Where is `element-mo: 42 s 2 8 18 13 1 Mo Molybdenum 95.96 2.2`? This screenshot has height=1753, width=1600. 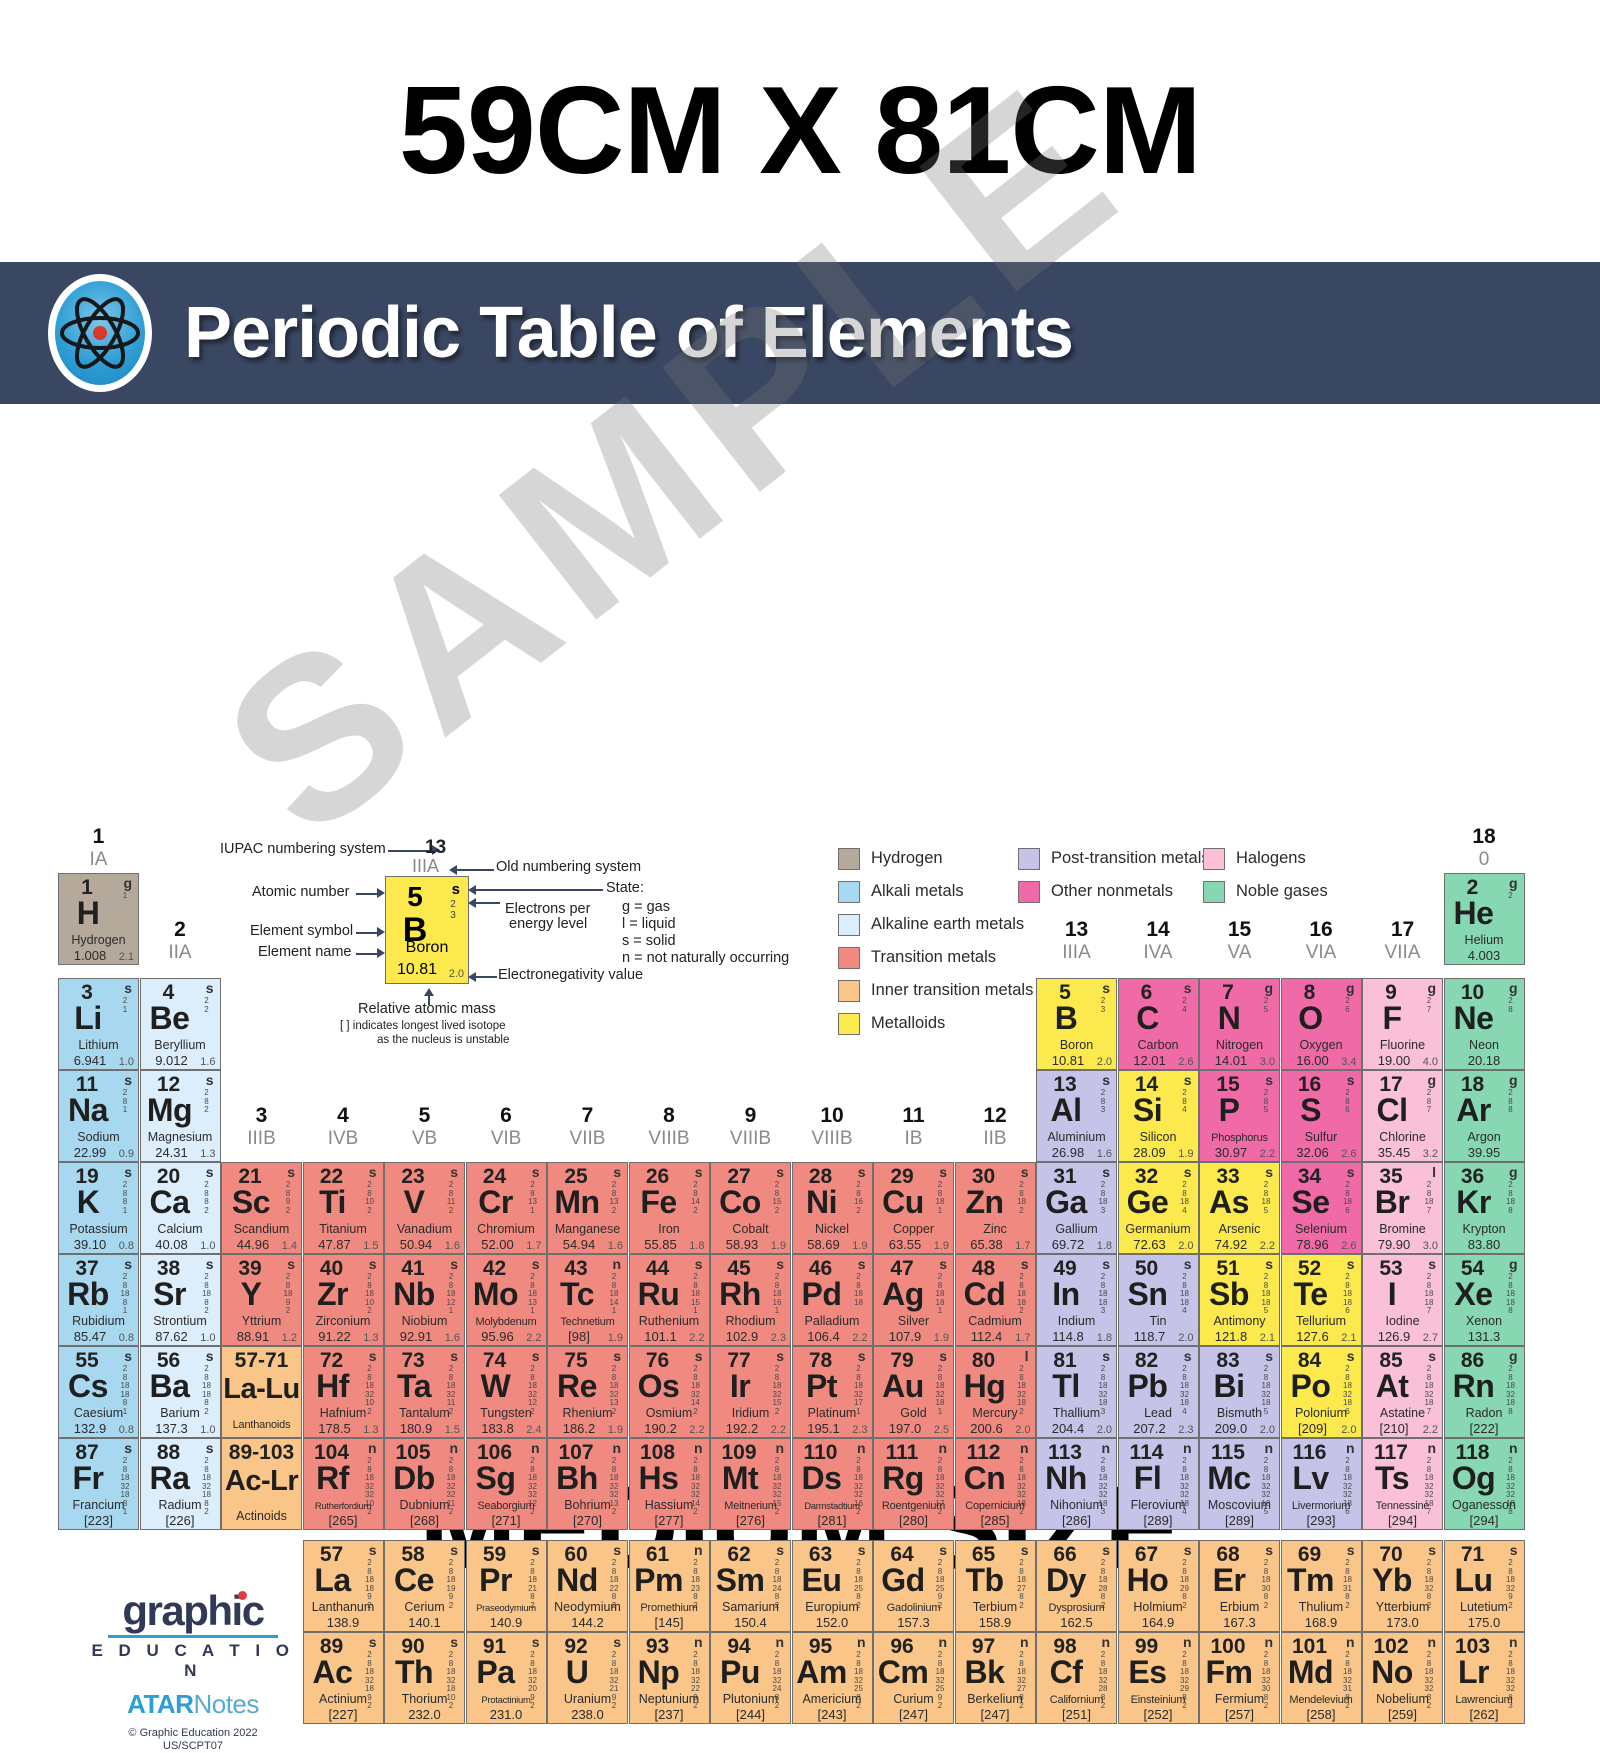 element-mo: 42 s 2 8 18 13 1 Mo Molybdenum 95.96 2.2 is located at coordinates (506, 1300).